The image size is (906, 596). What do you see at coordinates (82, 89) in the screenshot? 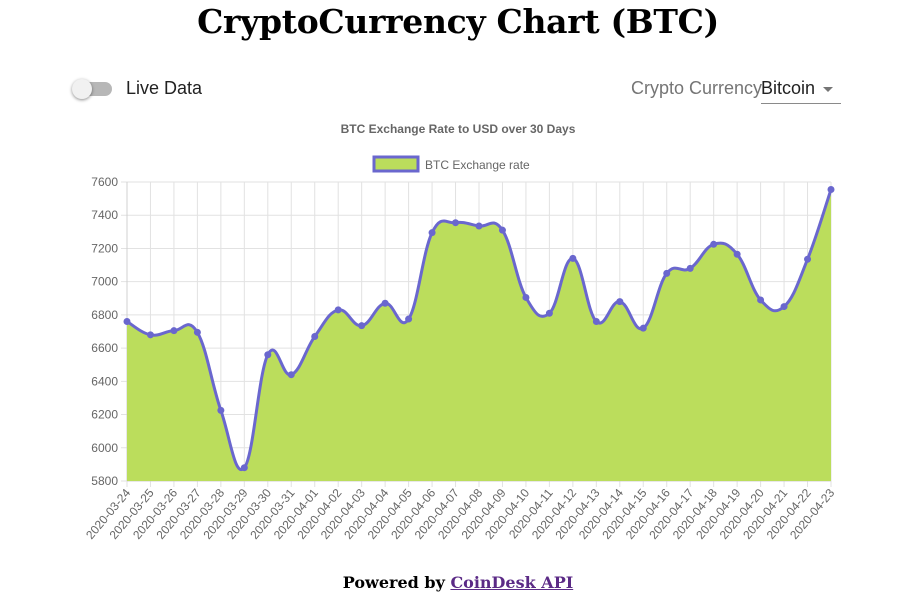
I see `toggle-thumb` at bounding box center [82, 89].